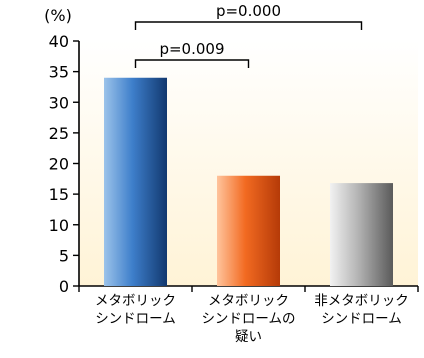  I want to click on y-tick-label: 35, so click(59, 72).